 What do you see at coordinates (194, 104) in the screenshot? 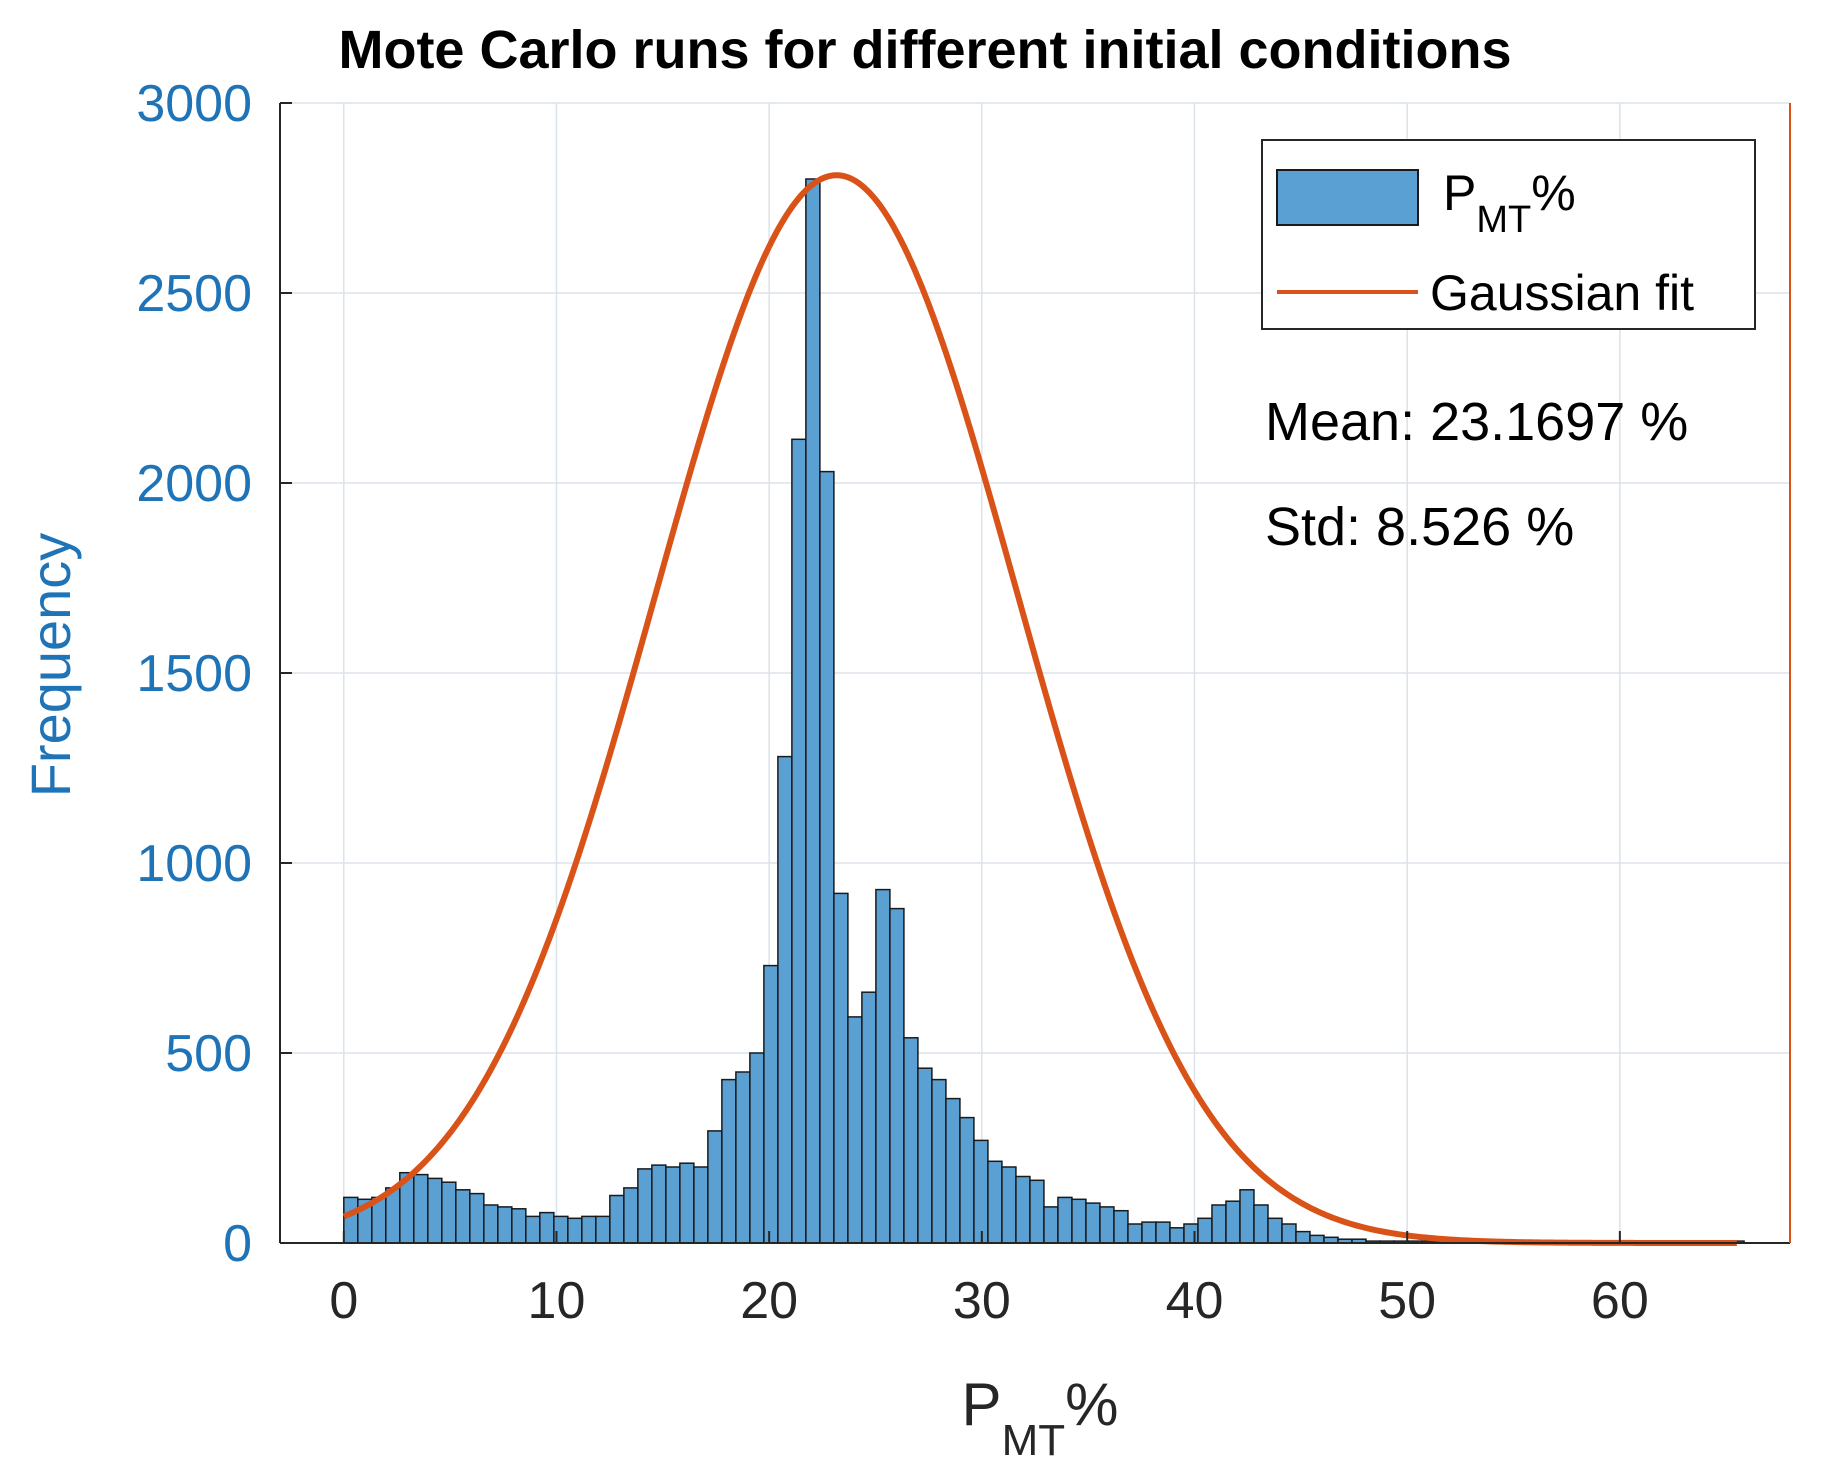
I see `y-tick-label: 3000` at bounding box center [194, 104].